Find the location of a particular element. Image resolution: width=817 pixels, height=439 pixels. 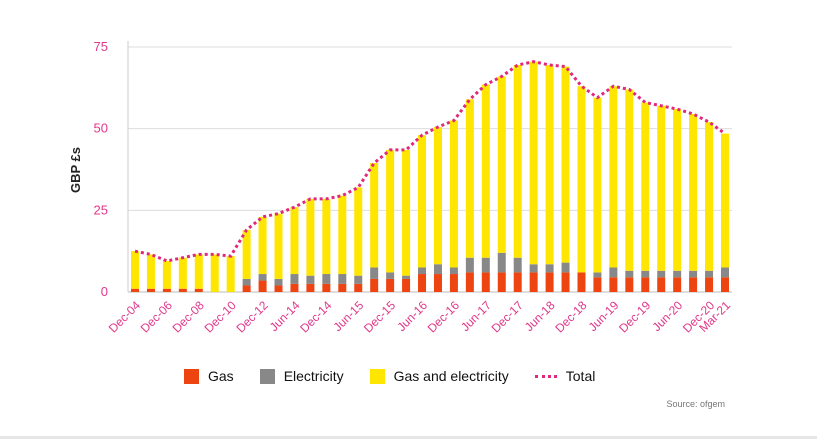

y-tick-label: 75 is located at coordinates (101, 46).